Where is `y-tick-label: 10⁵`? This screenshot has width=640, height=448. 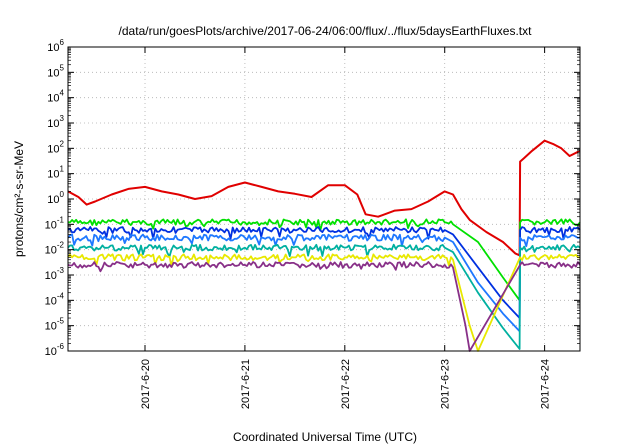 y-tick-label: 10⁵ is located at coordinates (55, 71).